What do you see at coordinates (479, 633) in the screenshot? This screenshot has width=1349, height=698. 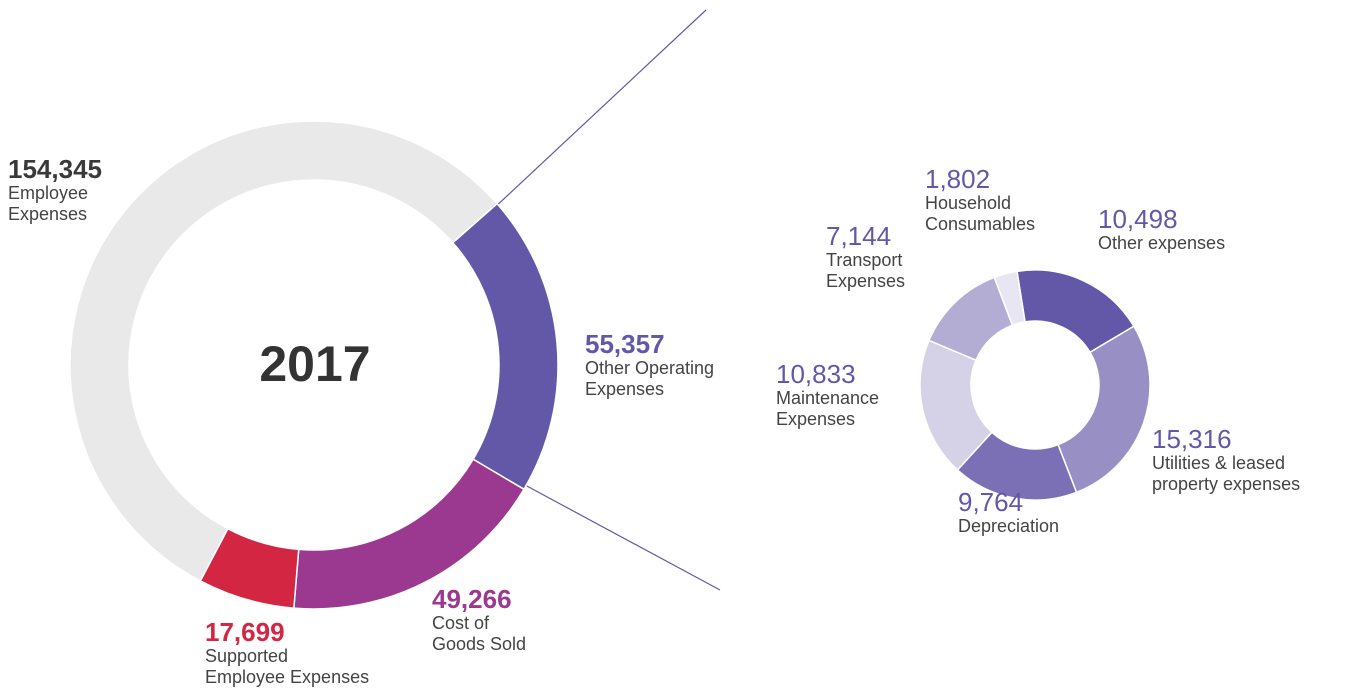 I see `category-label: Cost of Goods Sold` at bounding box center [479, 633].